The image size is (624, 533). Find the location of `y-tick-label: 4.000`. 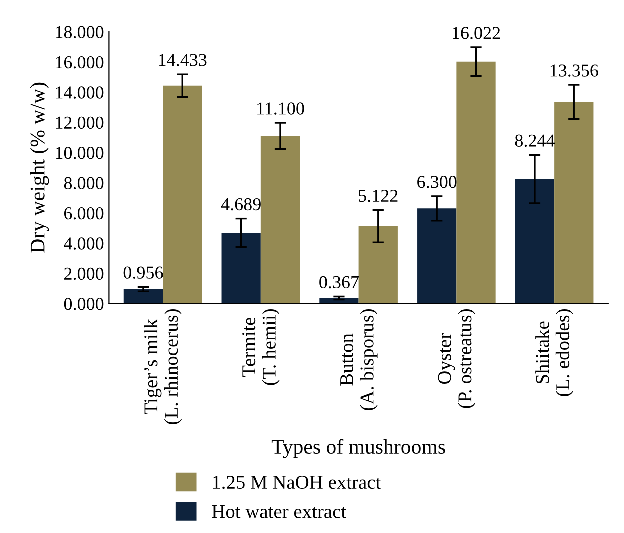

y-tick-label: 4.000 is located at coordinates (84, 244).